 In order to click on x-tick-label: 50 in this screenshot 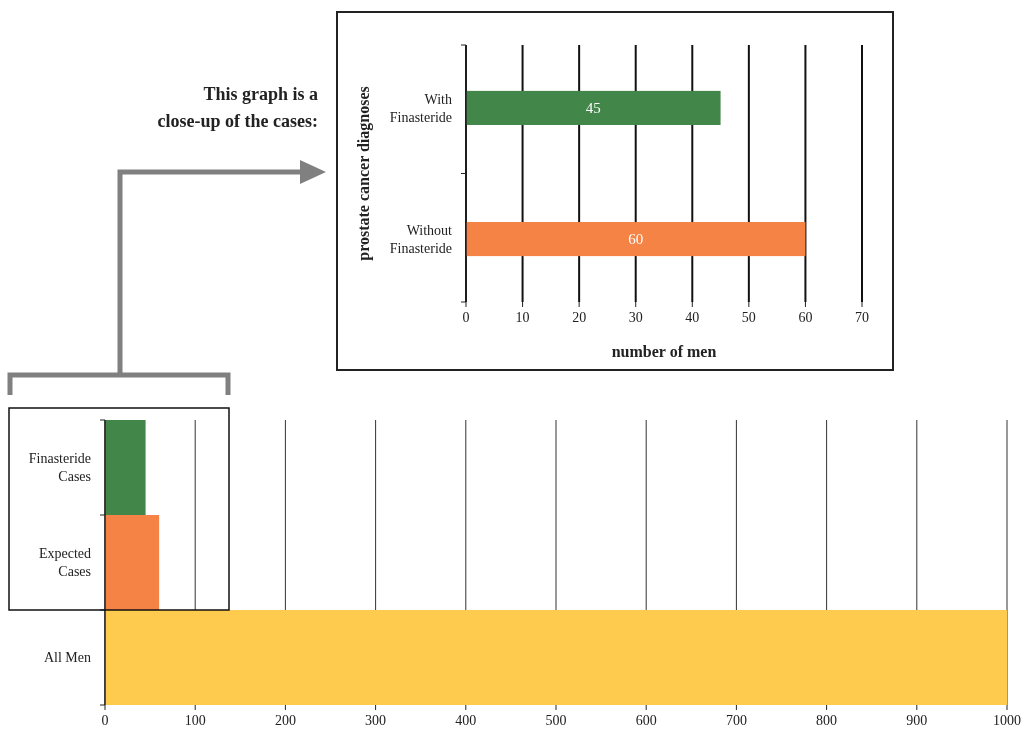, I will do `click(748, 317)`.